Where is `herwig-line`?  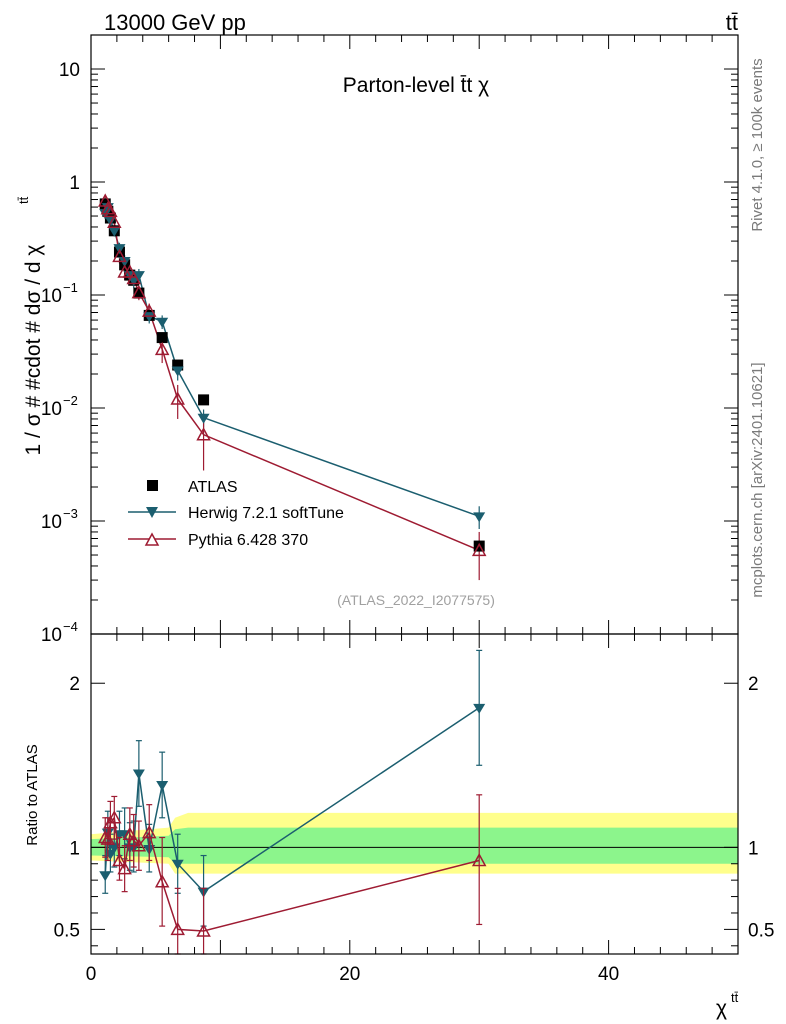
herwig-line is located at coordinates (292, 361).